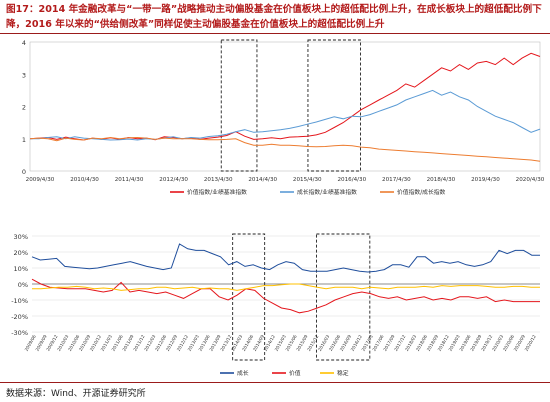  I want to click on y-tick-label: 1, so click(24, 140).